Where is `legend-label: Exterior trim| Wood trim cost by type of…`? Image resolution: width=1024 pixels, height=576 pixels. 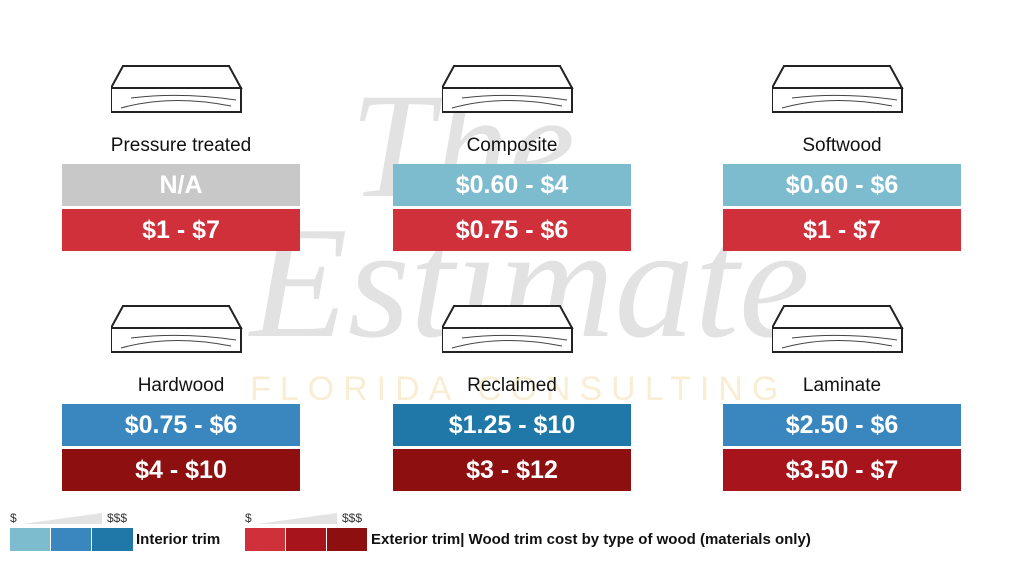
legend-label: Exterior trim| Wood trim cost by type of… is located at coordinates (591, 539).